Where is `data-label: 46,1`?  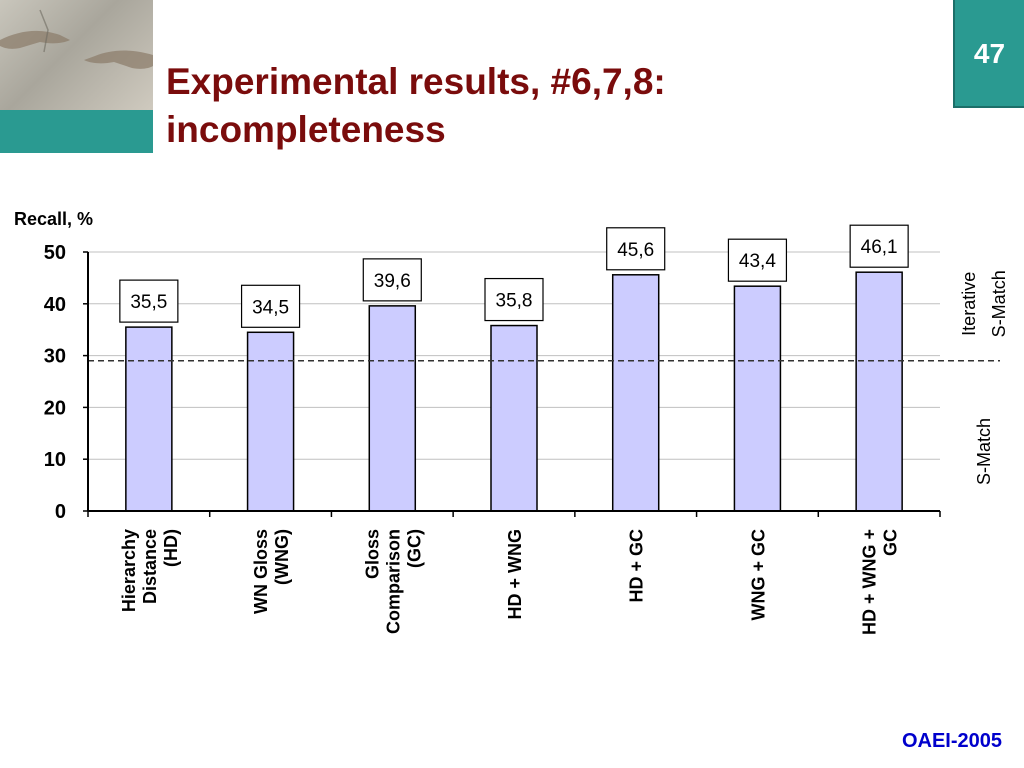 data-label: 46,1 is located at coordinates (879, 247).